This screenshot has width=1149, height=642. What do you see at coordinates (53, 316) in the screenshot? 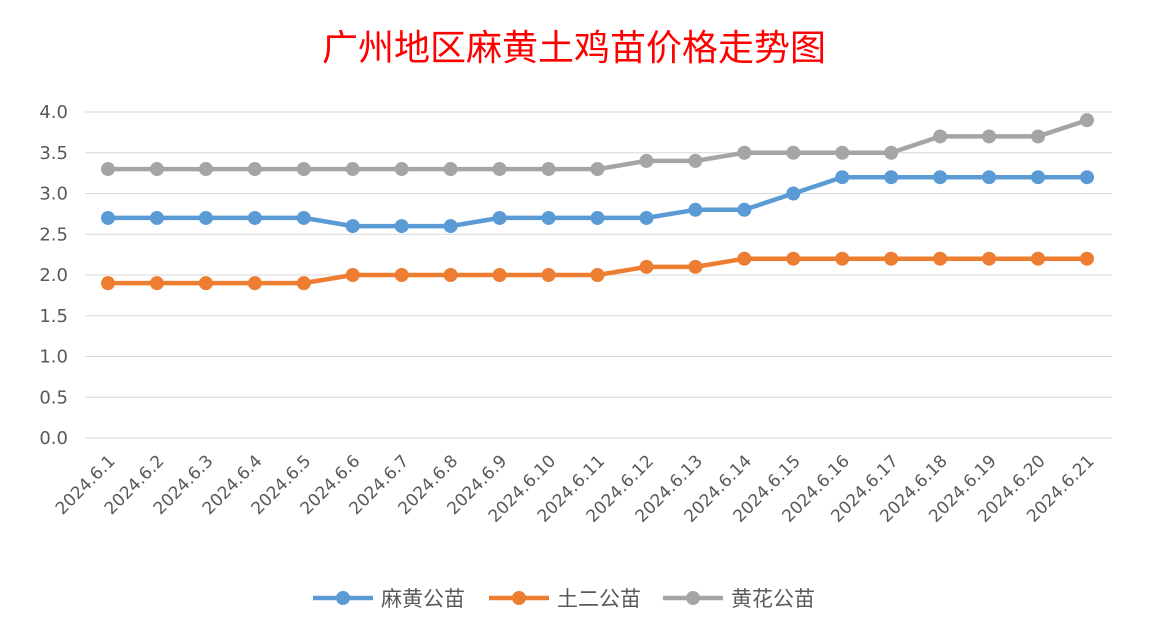
I see `y-tick-label: 1.5` at bounding box center [53, 316].